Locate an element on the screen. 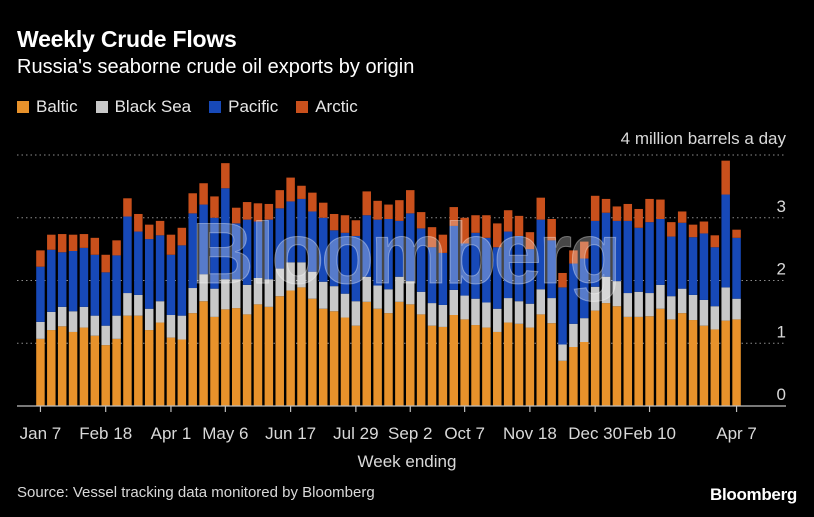 This screenshot has height=517, width=814. y-tick-label: 1 is located at coordinates (781, 331).